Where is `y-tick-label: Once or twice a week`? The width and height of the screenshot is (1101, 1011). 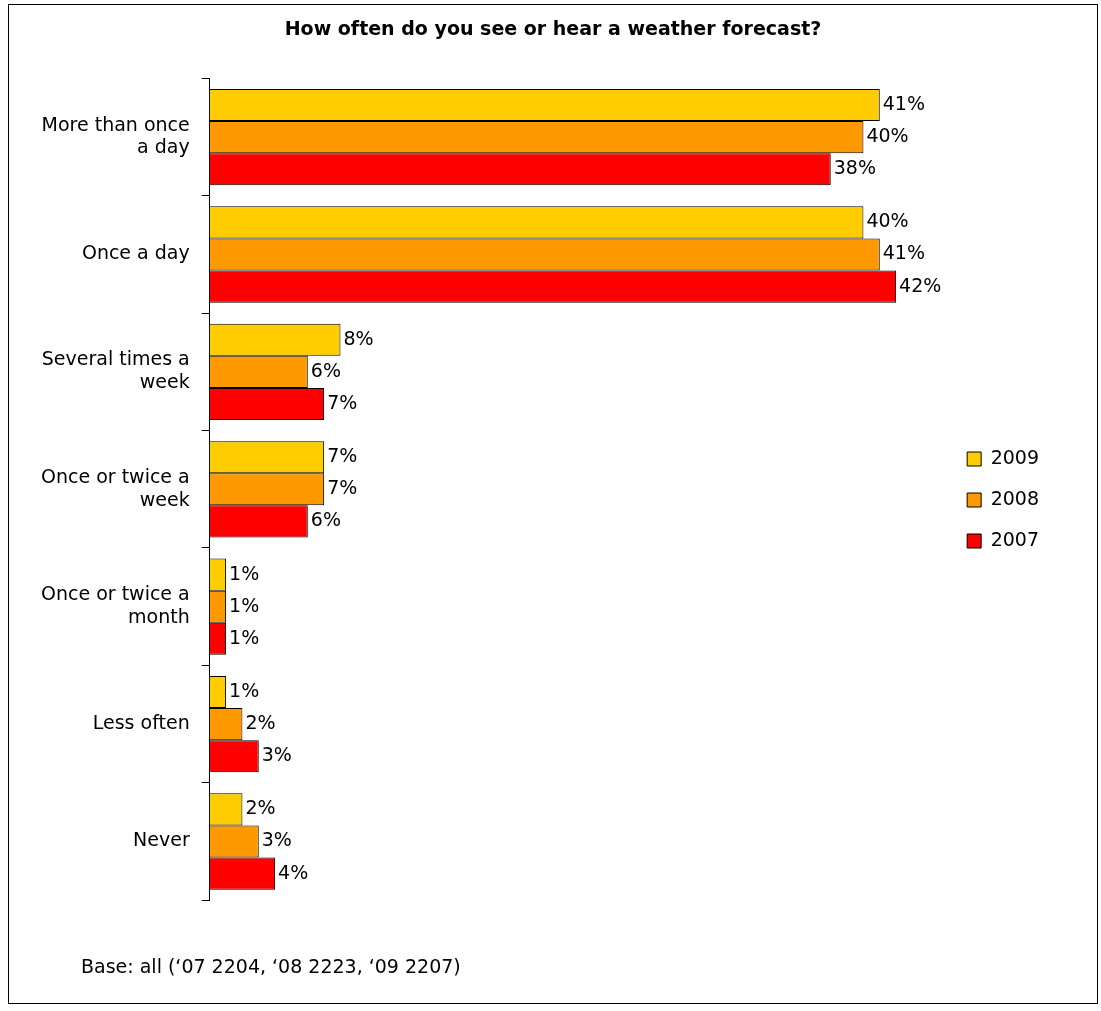 y-tick-label: Once or twice a week is located at coordinates (115, 487).